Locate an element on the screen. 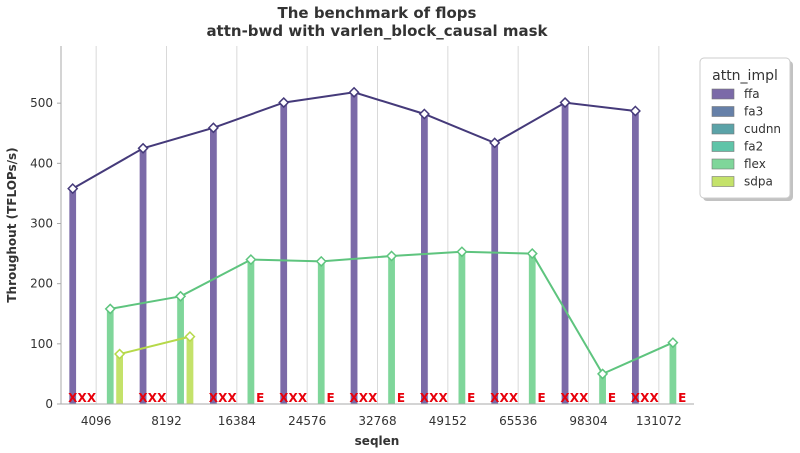 The height and width of the screenshot is (453, 800). error-mark-cudnn-32768: X is located at coordinates (373, 398).